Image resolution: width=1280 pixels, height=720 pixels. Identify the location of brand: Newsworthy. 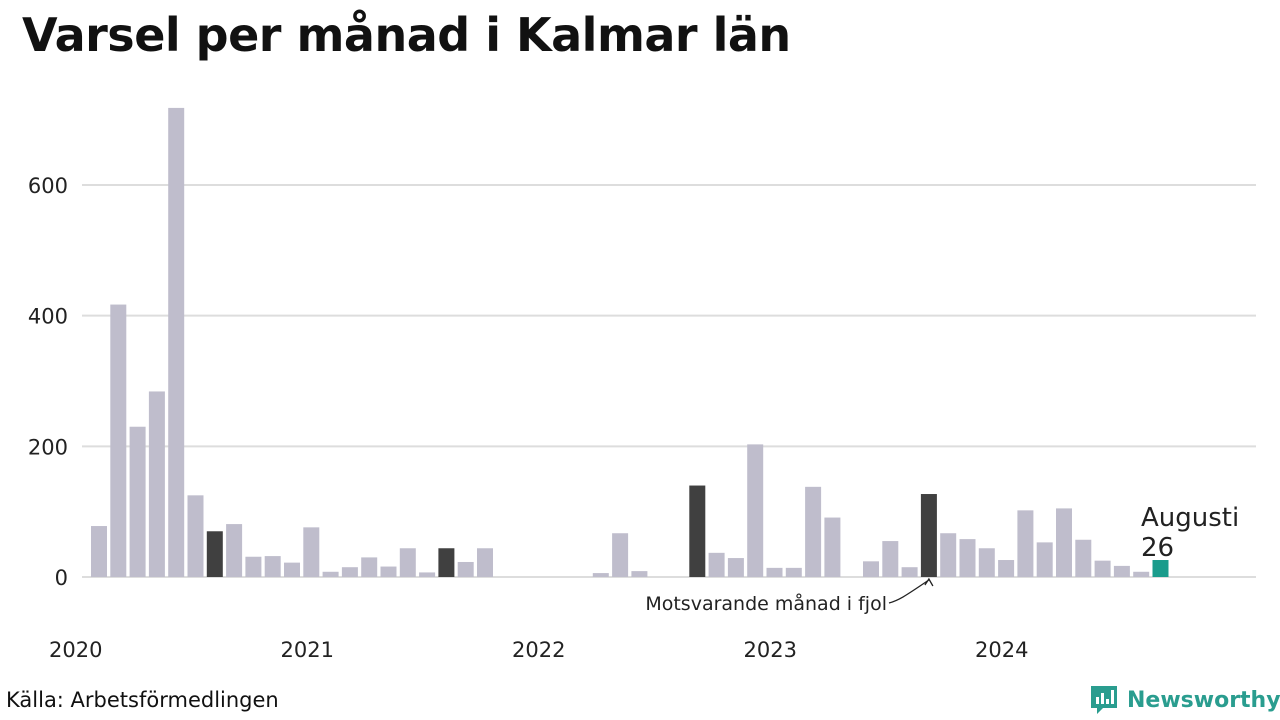
(1184, 700).